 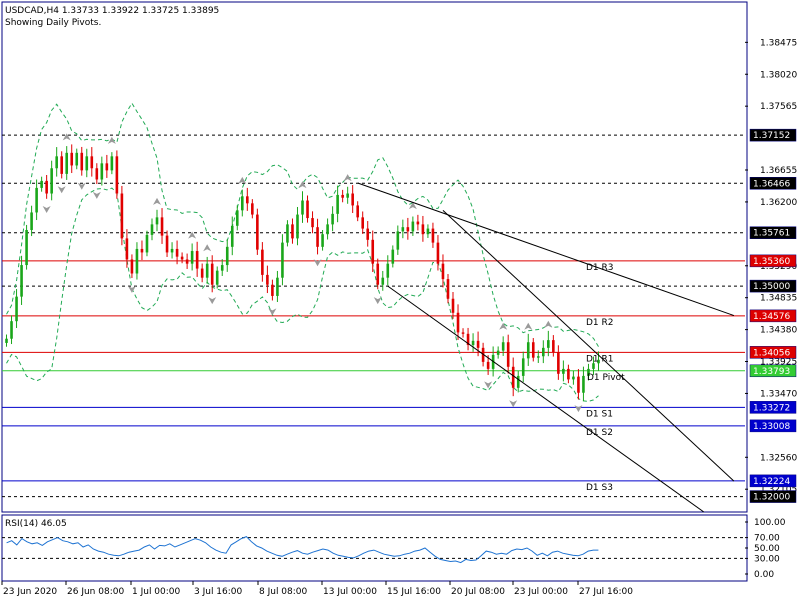 I want to click on price-tick-label: 1.38475, so click(x=778, y=43).